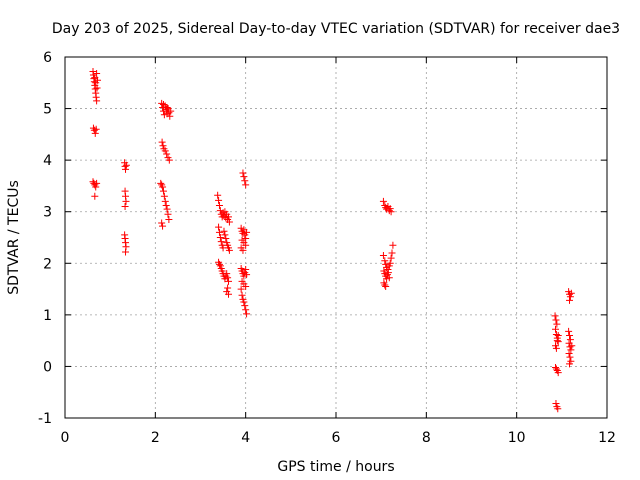 The width and height of the screenshot is (640, 480). I want to click on y-tick-label: 2, so click(47, 264).